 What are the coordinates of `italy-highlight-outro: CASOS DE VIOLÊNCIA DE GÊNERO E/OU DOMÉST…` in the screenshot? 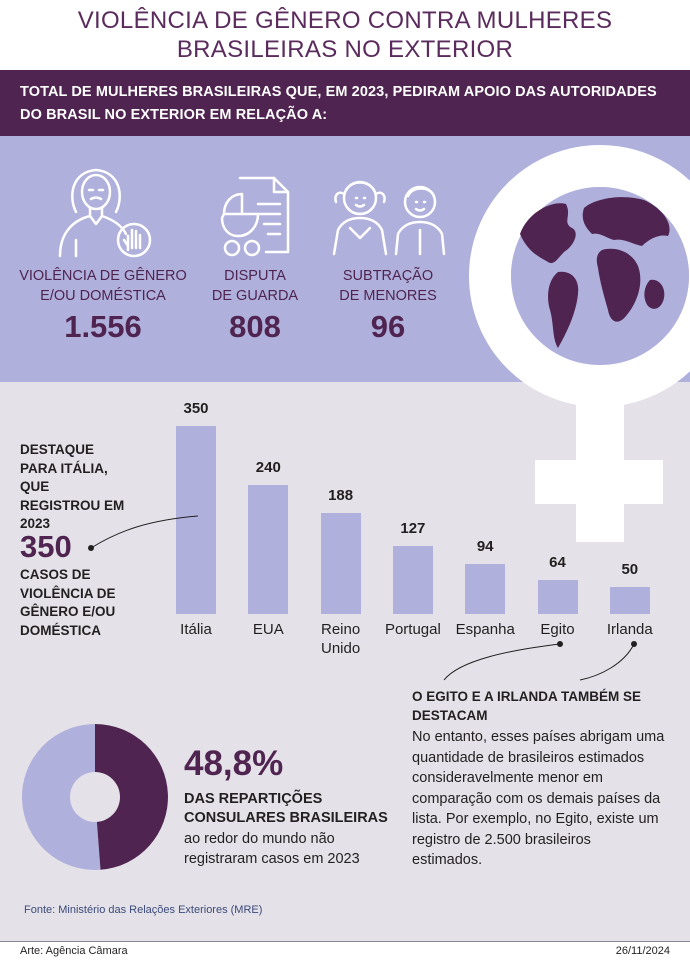 It's located at (68, 603).